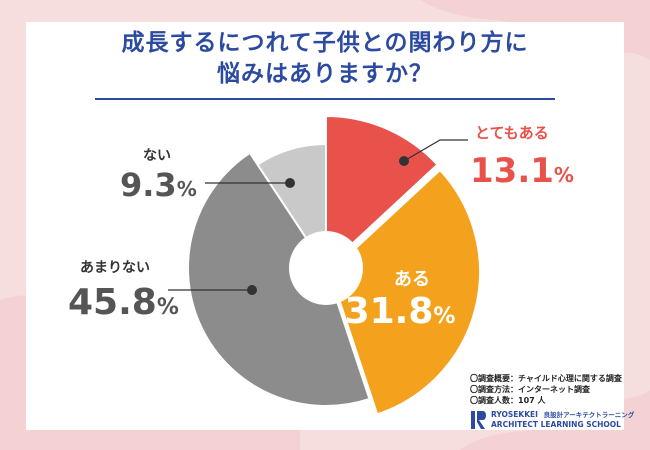 The height and width of the screenshot is (450, 650). I want to click on survey-note-method: 〇調査方法：インターネット調査, so click(530, 389).